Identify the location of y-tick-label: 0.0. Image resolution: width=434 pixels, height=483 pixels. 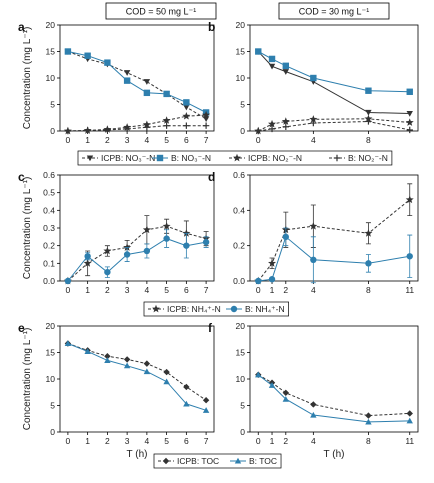
(239, 281).